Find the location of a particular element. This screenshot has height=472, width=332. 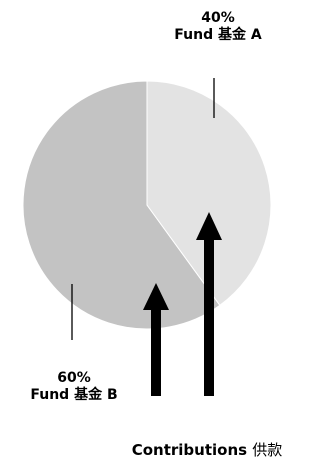

fund-a-label: 40% Fund 基金 A is located at coordinates (218, 27).